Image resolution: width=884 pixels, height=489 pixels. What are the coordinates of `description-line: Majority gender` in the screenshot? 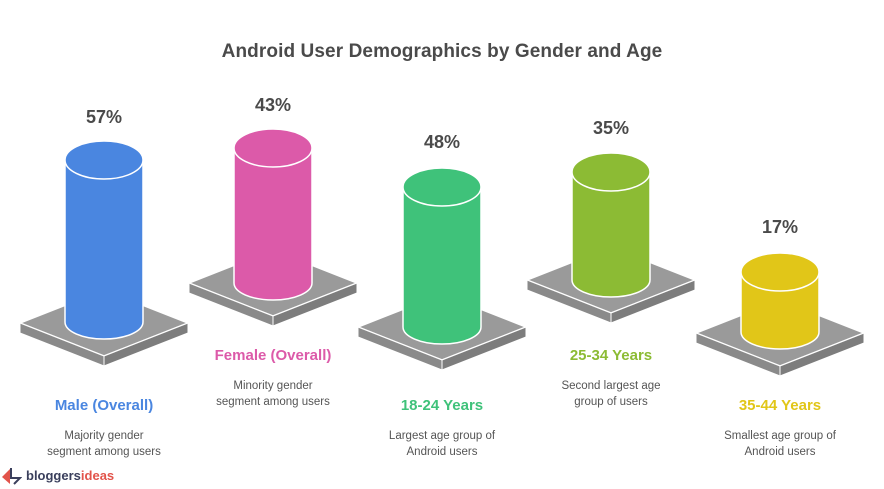 It's located at (104, 436).